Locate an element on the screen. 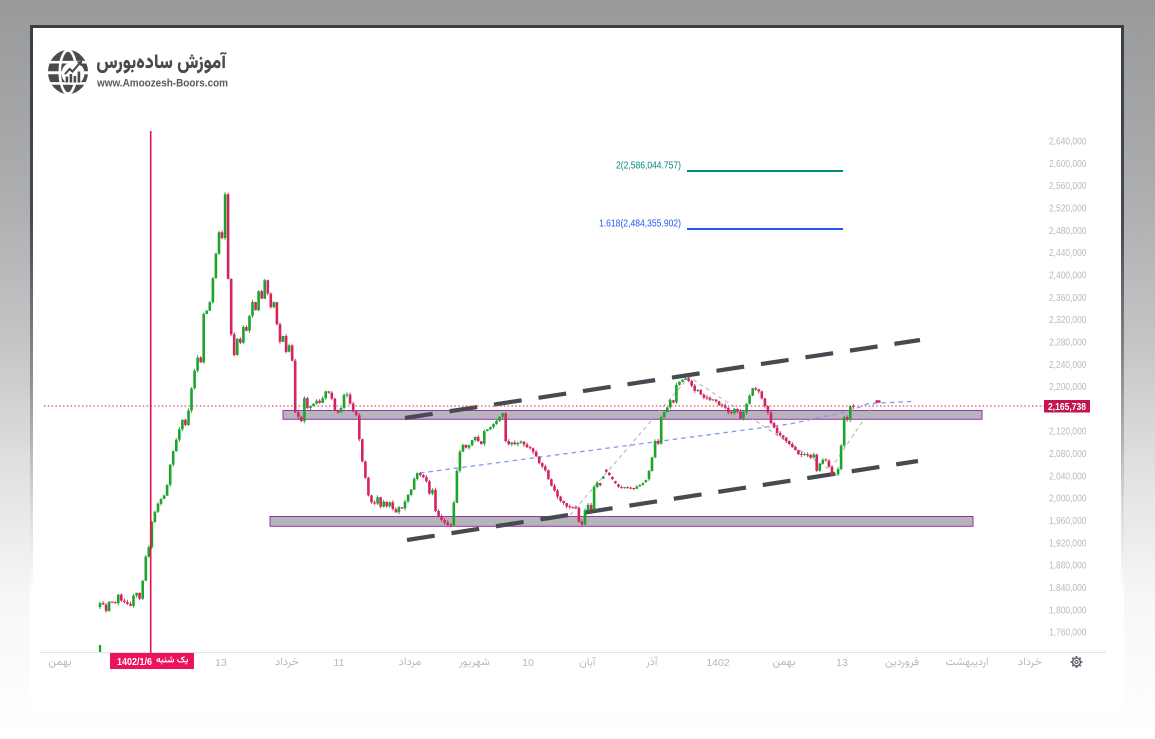 Image resolution: width=1155 pixels, height=739 pixels. svg-text: 2,600,000 is located at coordinates (1068, 164).